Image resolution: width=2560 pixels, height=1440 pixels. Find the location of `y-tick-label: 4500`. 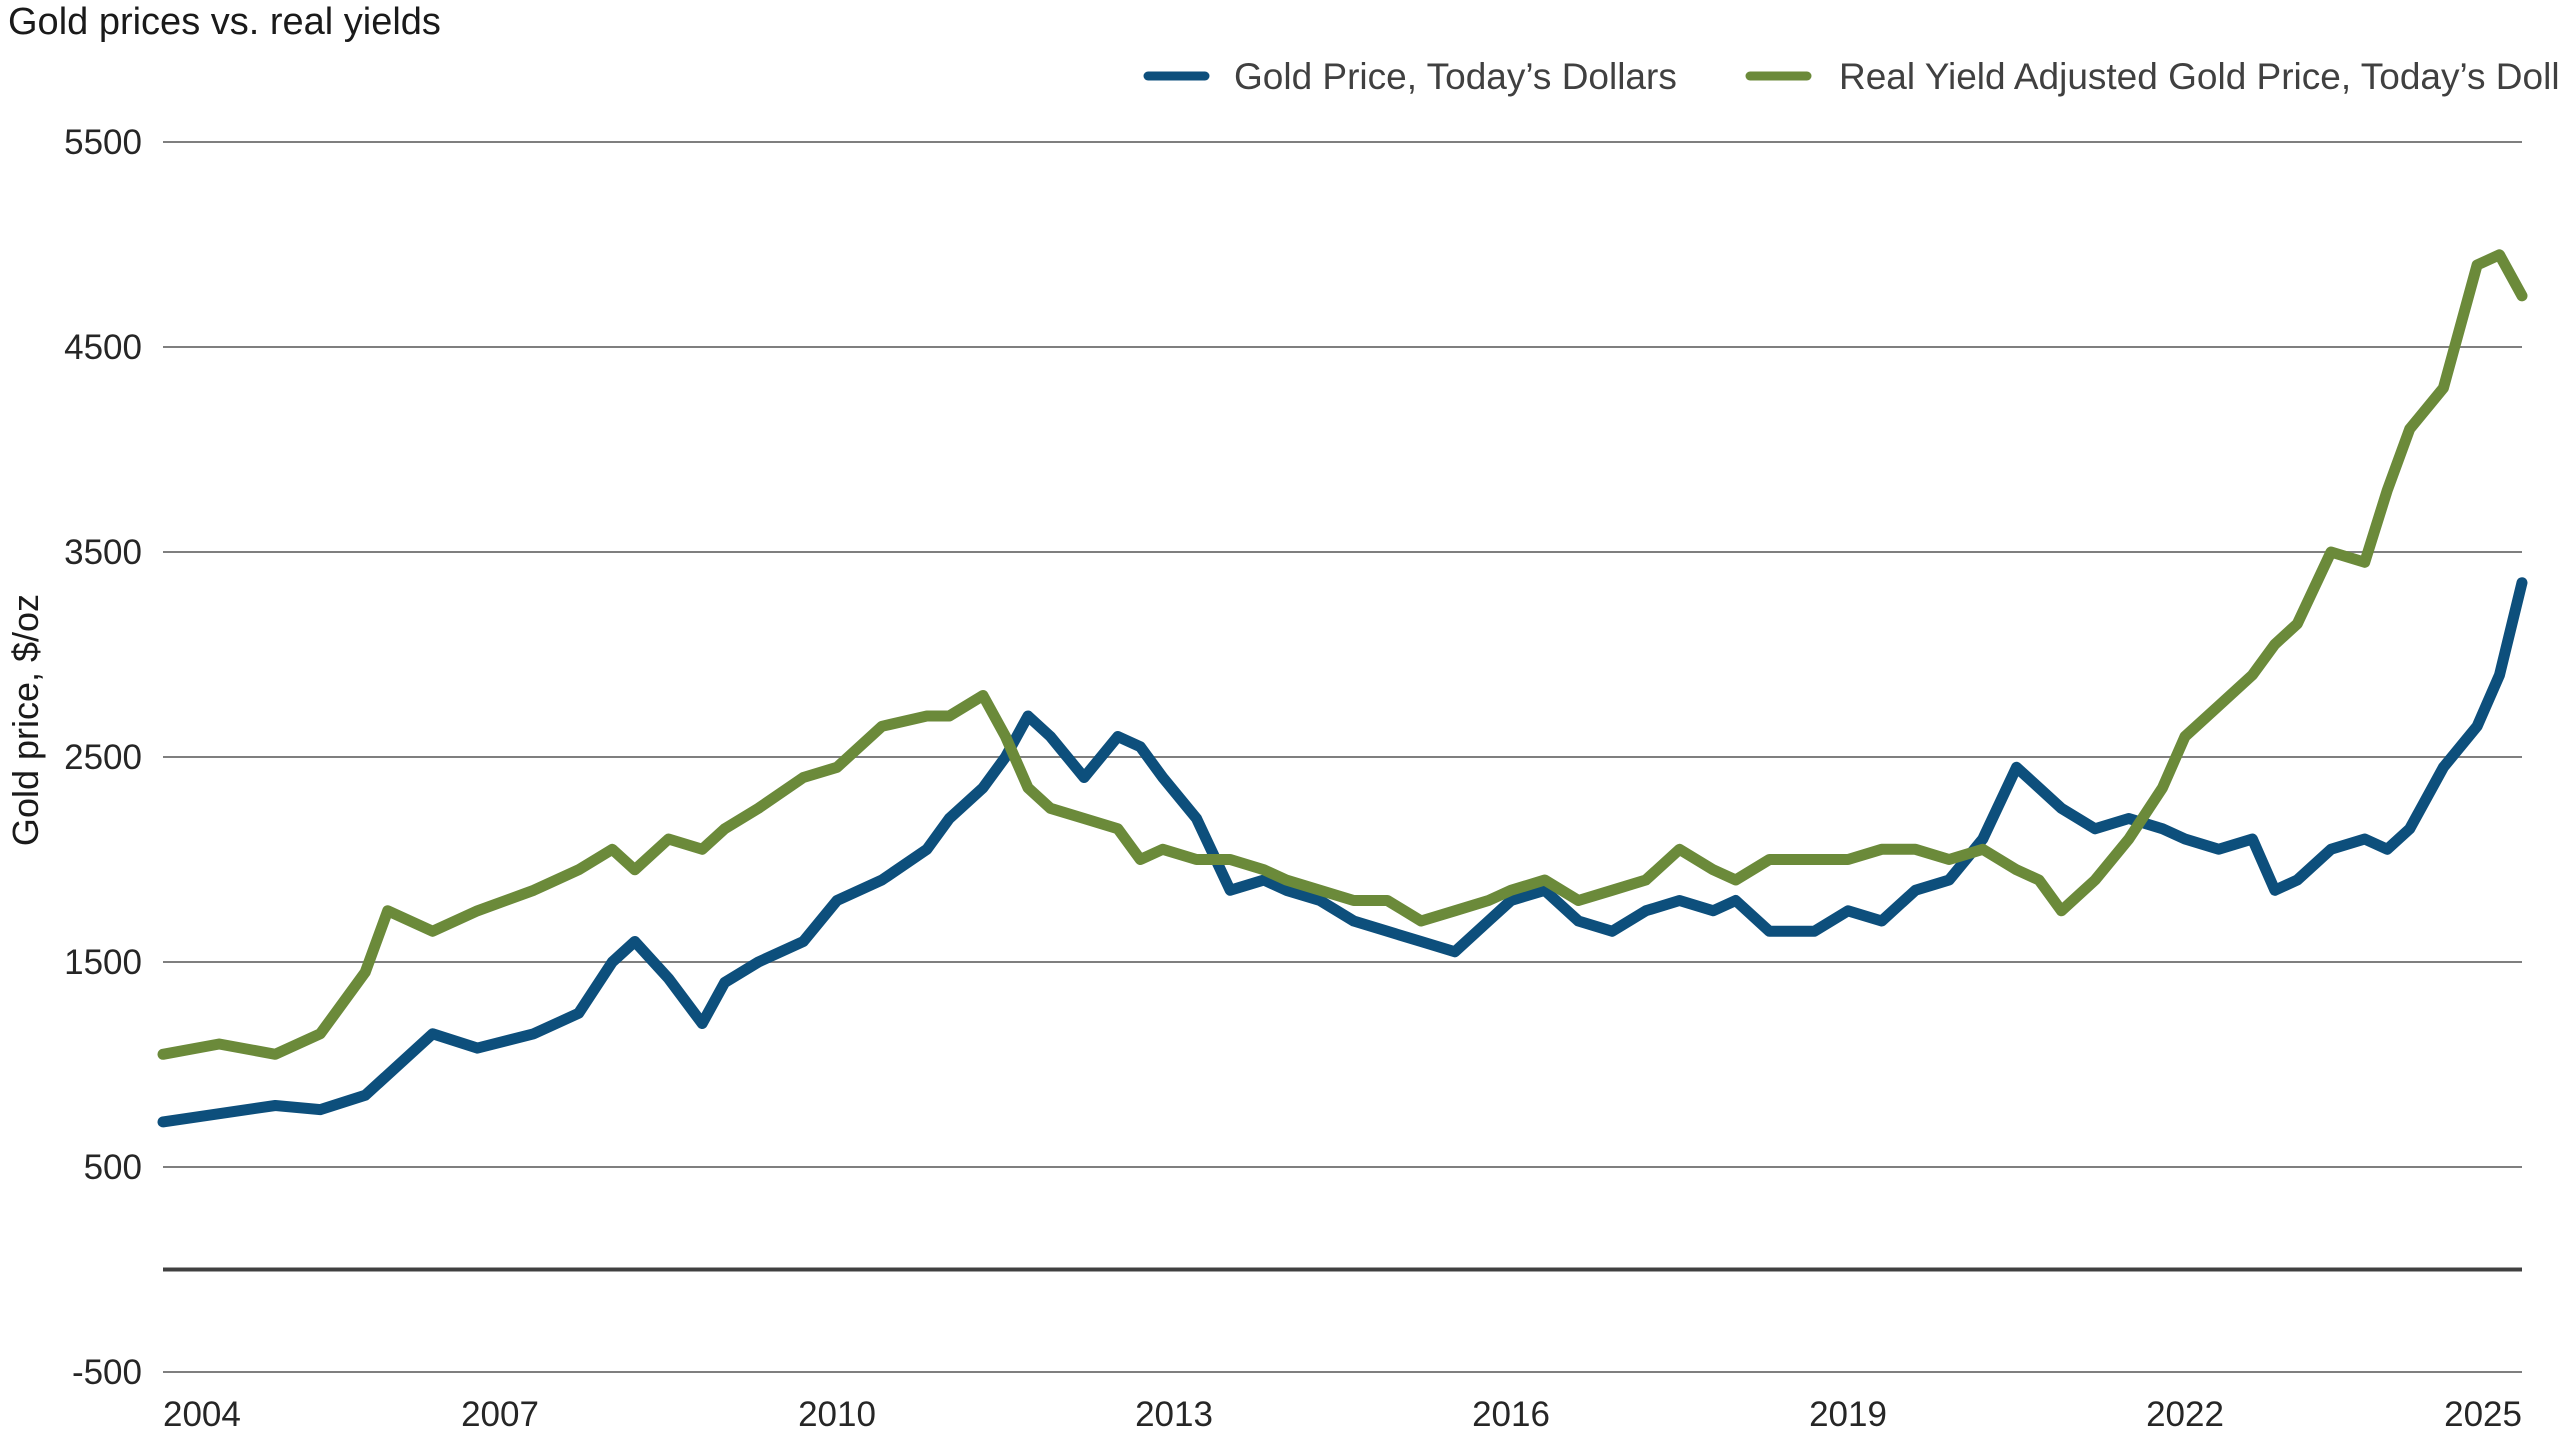

y-tick-label: 4500 is located at coordinates (103, 347).